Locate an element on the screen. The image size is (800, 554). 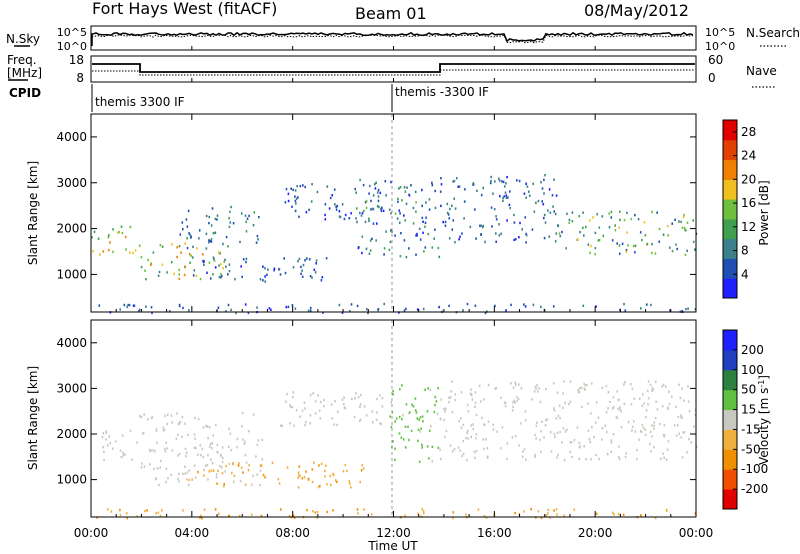
nsearch-series is located at coordinates (392, 39).